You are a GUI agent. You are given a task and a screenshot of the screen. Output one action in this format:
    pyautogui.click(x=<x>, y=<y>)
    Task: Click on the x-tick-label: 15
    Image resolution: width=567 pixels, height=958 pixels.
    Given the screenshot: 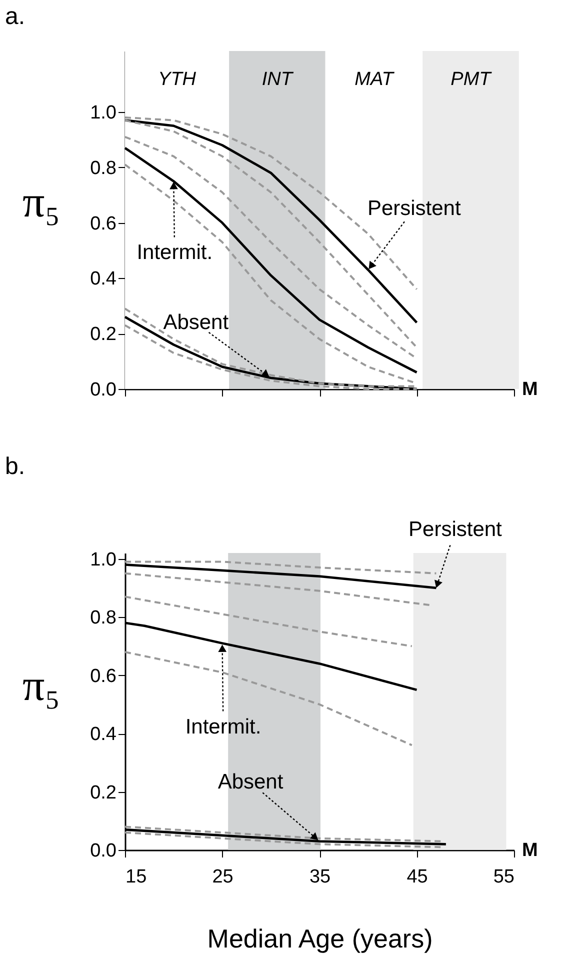 What is the action you would take?
    pyautogui.click(x=136, y=877)
    